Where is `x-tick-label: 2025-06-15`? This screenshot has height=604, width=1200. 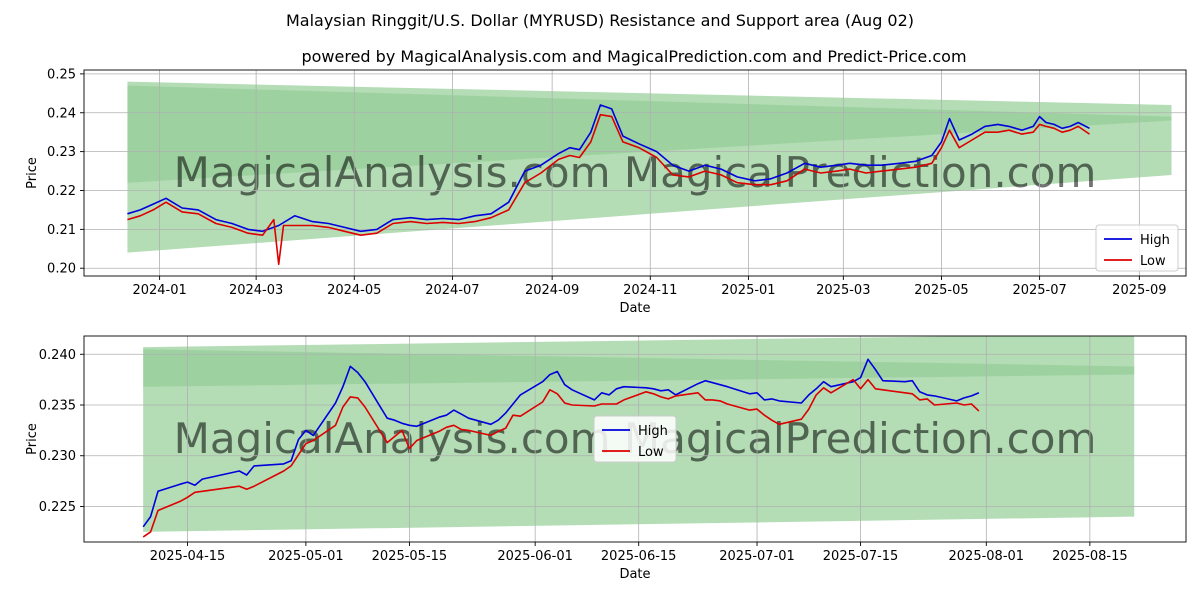
x-tick-label: 2025-06-15 is located at coordinates (639, 556).